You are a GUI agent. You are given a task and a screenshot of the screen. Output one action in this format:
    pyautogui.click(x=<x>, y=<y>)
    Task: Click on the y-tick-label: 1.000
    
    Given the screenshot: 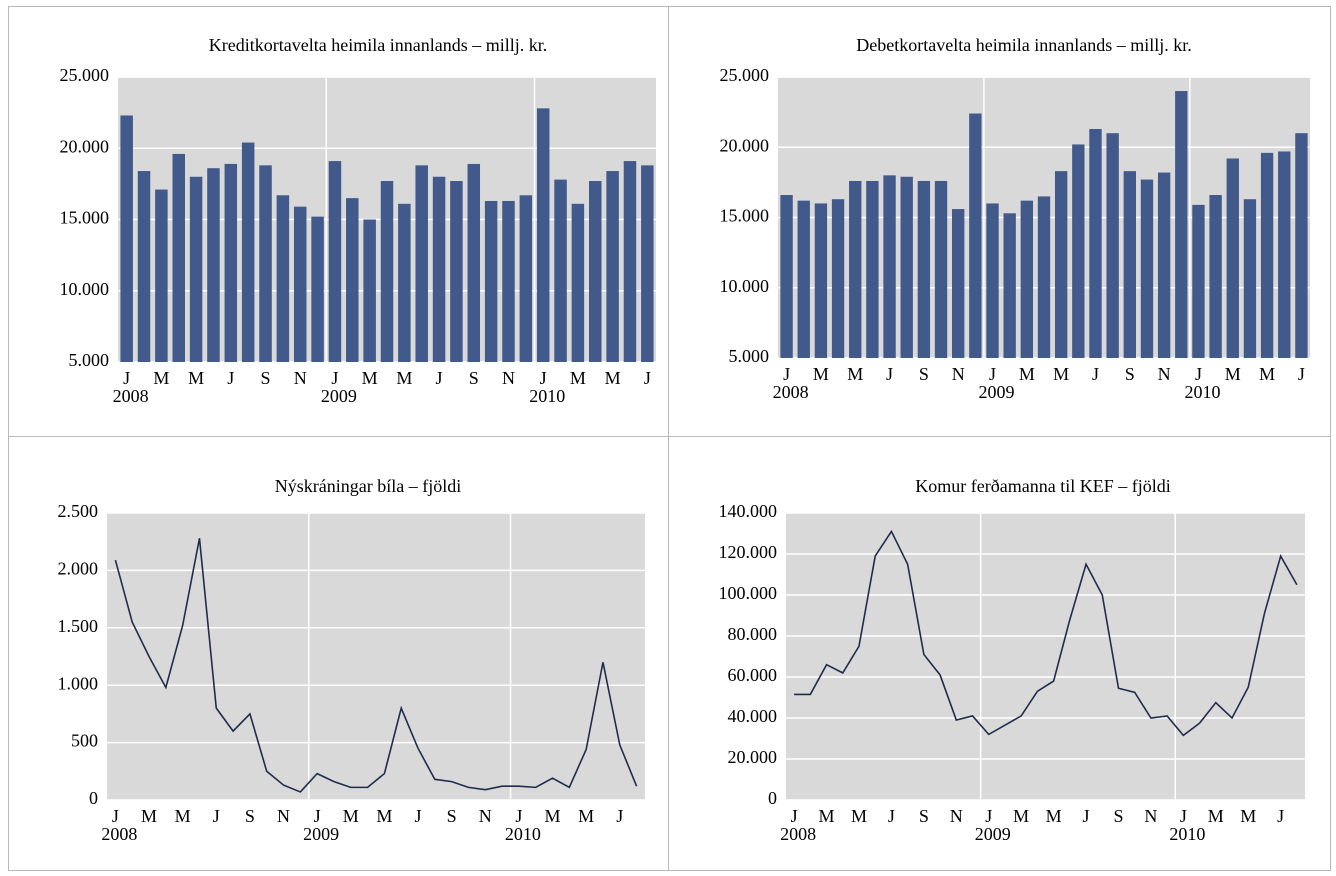 What is the action you would take?
    pyautogui.click(x=78, y=683)
    